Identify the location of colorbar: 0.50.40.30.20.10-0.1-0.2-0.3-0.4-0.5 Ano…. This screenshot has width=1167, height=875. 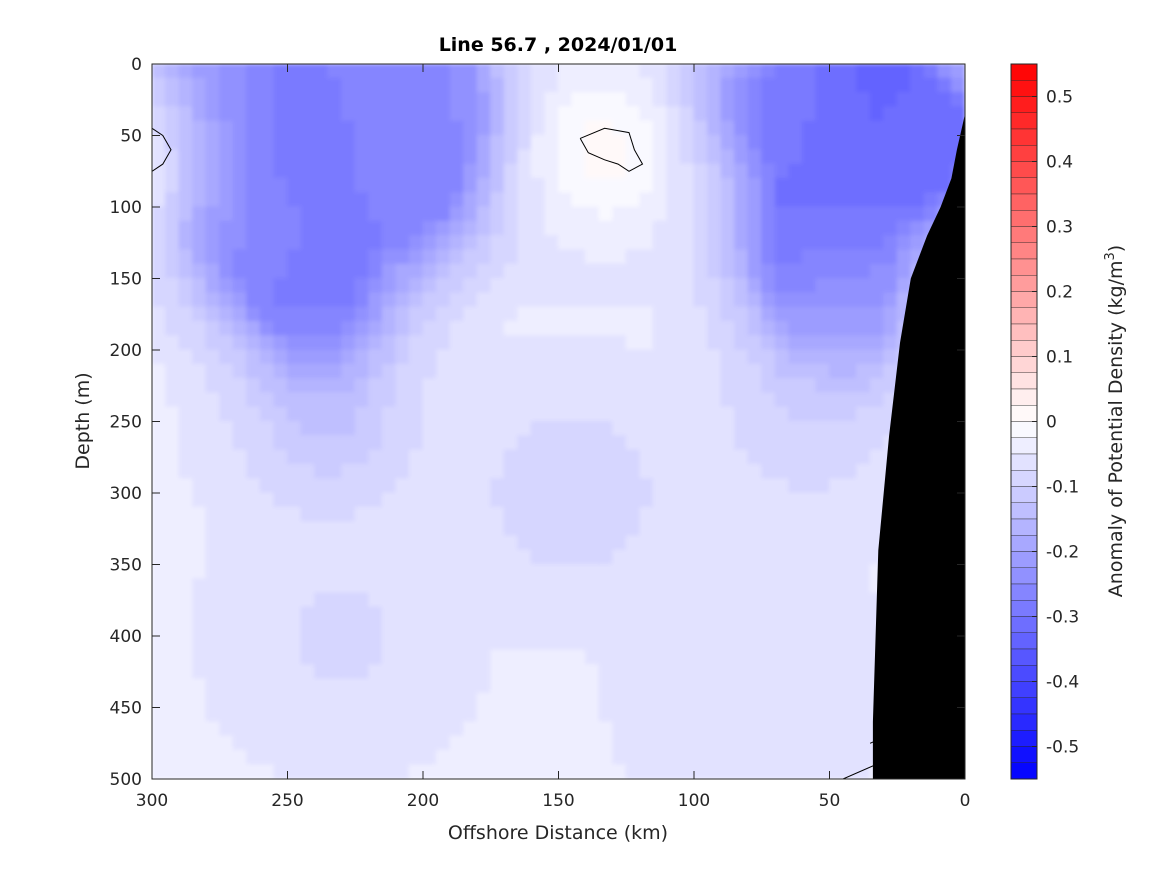
(1068, 421).